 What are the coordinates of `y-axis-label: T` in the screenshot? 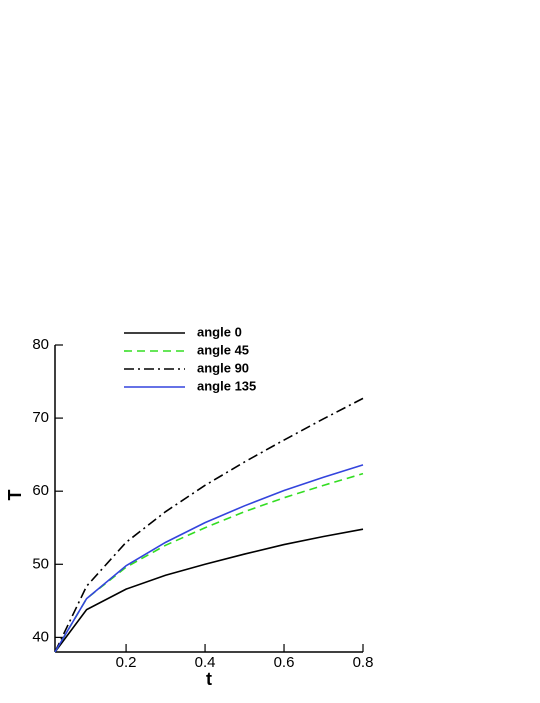 It's located at (15, 495).